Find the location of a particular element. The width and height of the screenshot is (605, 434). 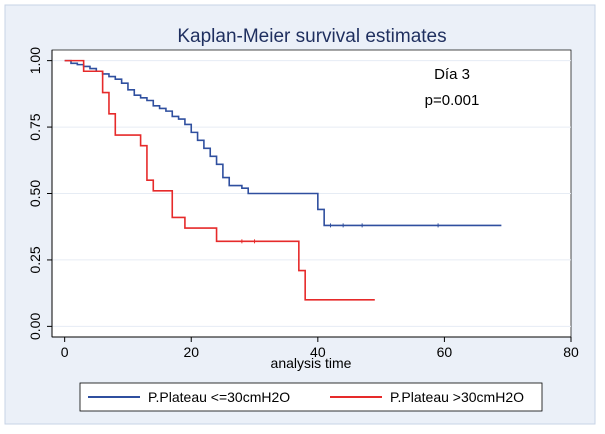

y-tick-label: 1.00 is located at coordinates (35, 60).